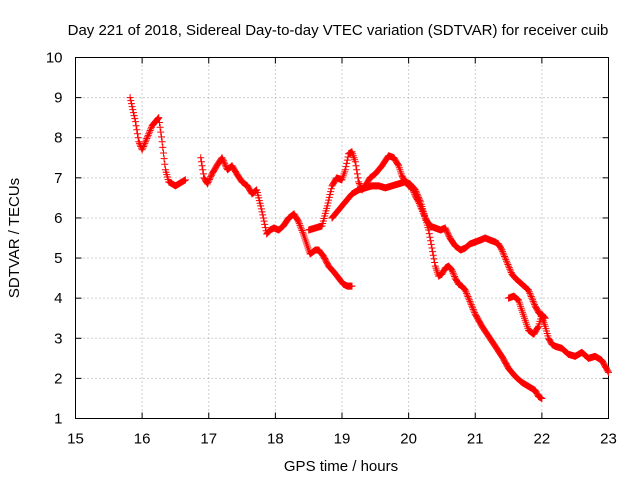 This screenshot has height=480, width=640. I want to click on y-tick-label: 8, so click(58, 138).